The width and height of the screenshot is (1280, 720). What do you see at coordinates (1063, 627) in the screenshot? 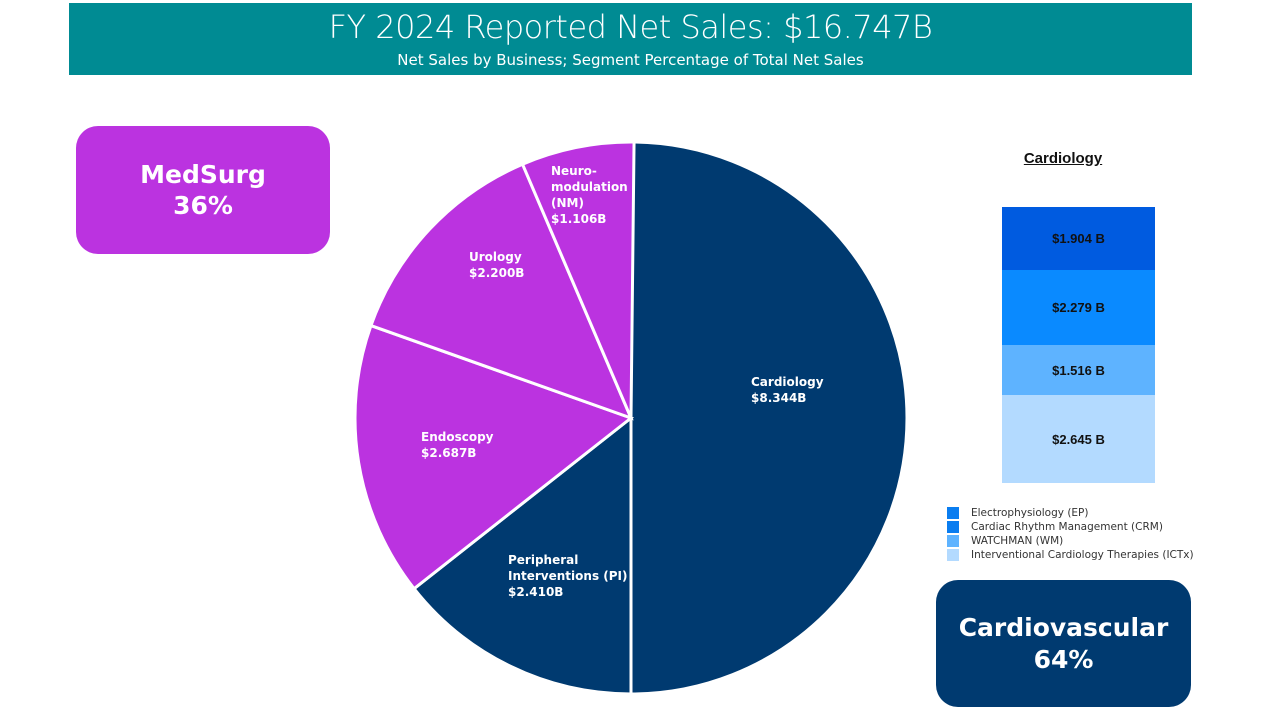
I see `cardiovascular-label: Cardiovascular` at bounding box center [1063, 627].